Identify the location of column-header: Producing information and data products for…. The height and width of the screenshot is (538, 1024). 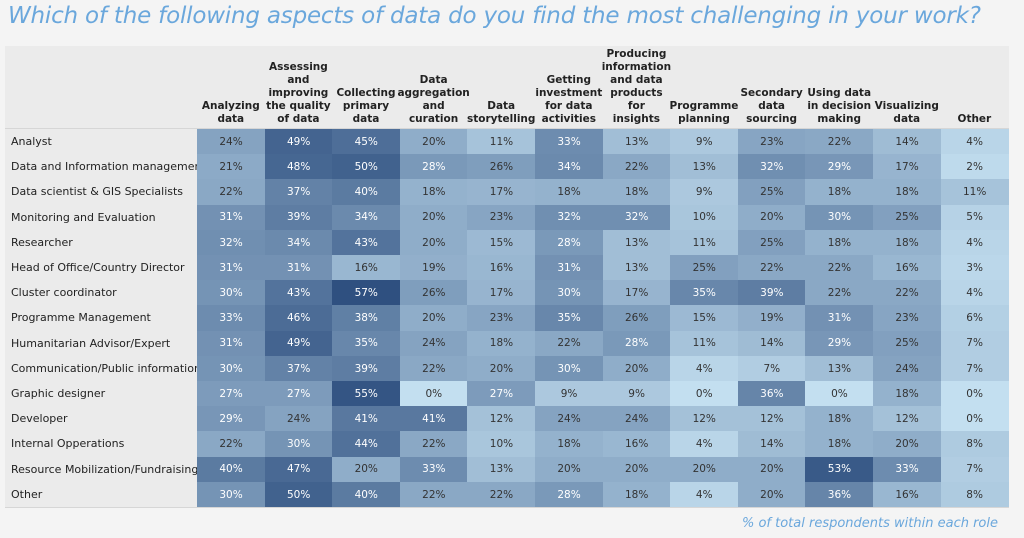
(636, 87).